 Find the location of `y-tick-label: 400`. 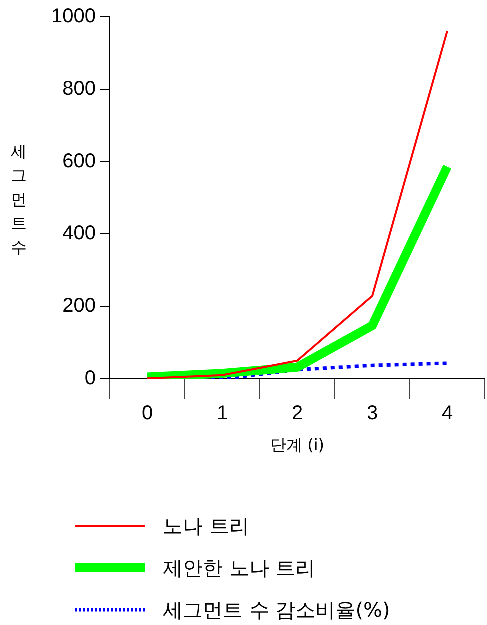

y-tick-label: 400 is located at coordinates (79, 233).